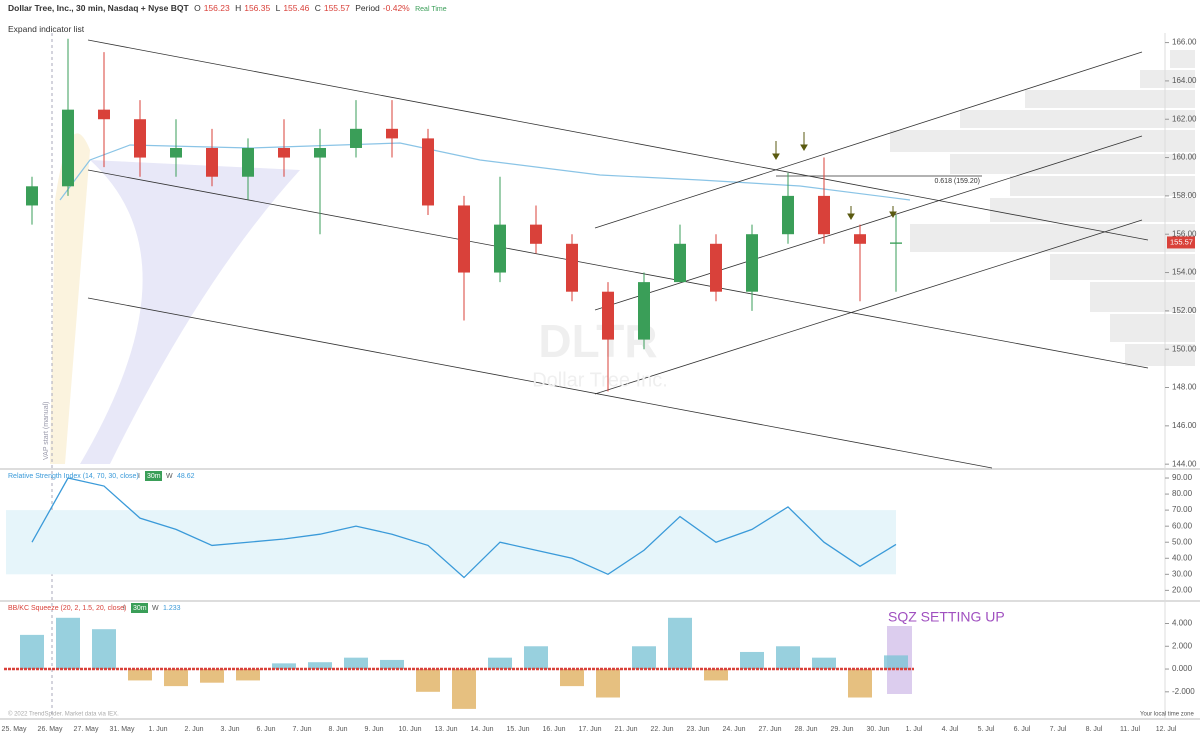 The width and height of the screenshot is (1200, 739). Describe the element at coordinates (946, 617) in the screenshot. I see `sqz-note: SQZ SETTING UP` at that location.